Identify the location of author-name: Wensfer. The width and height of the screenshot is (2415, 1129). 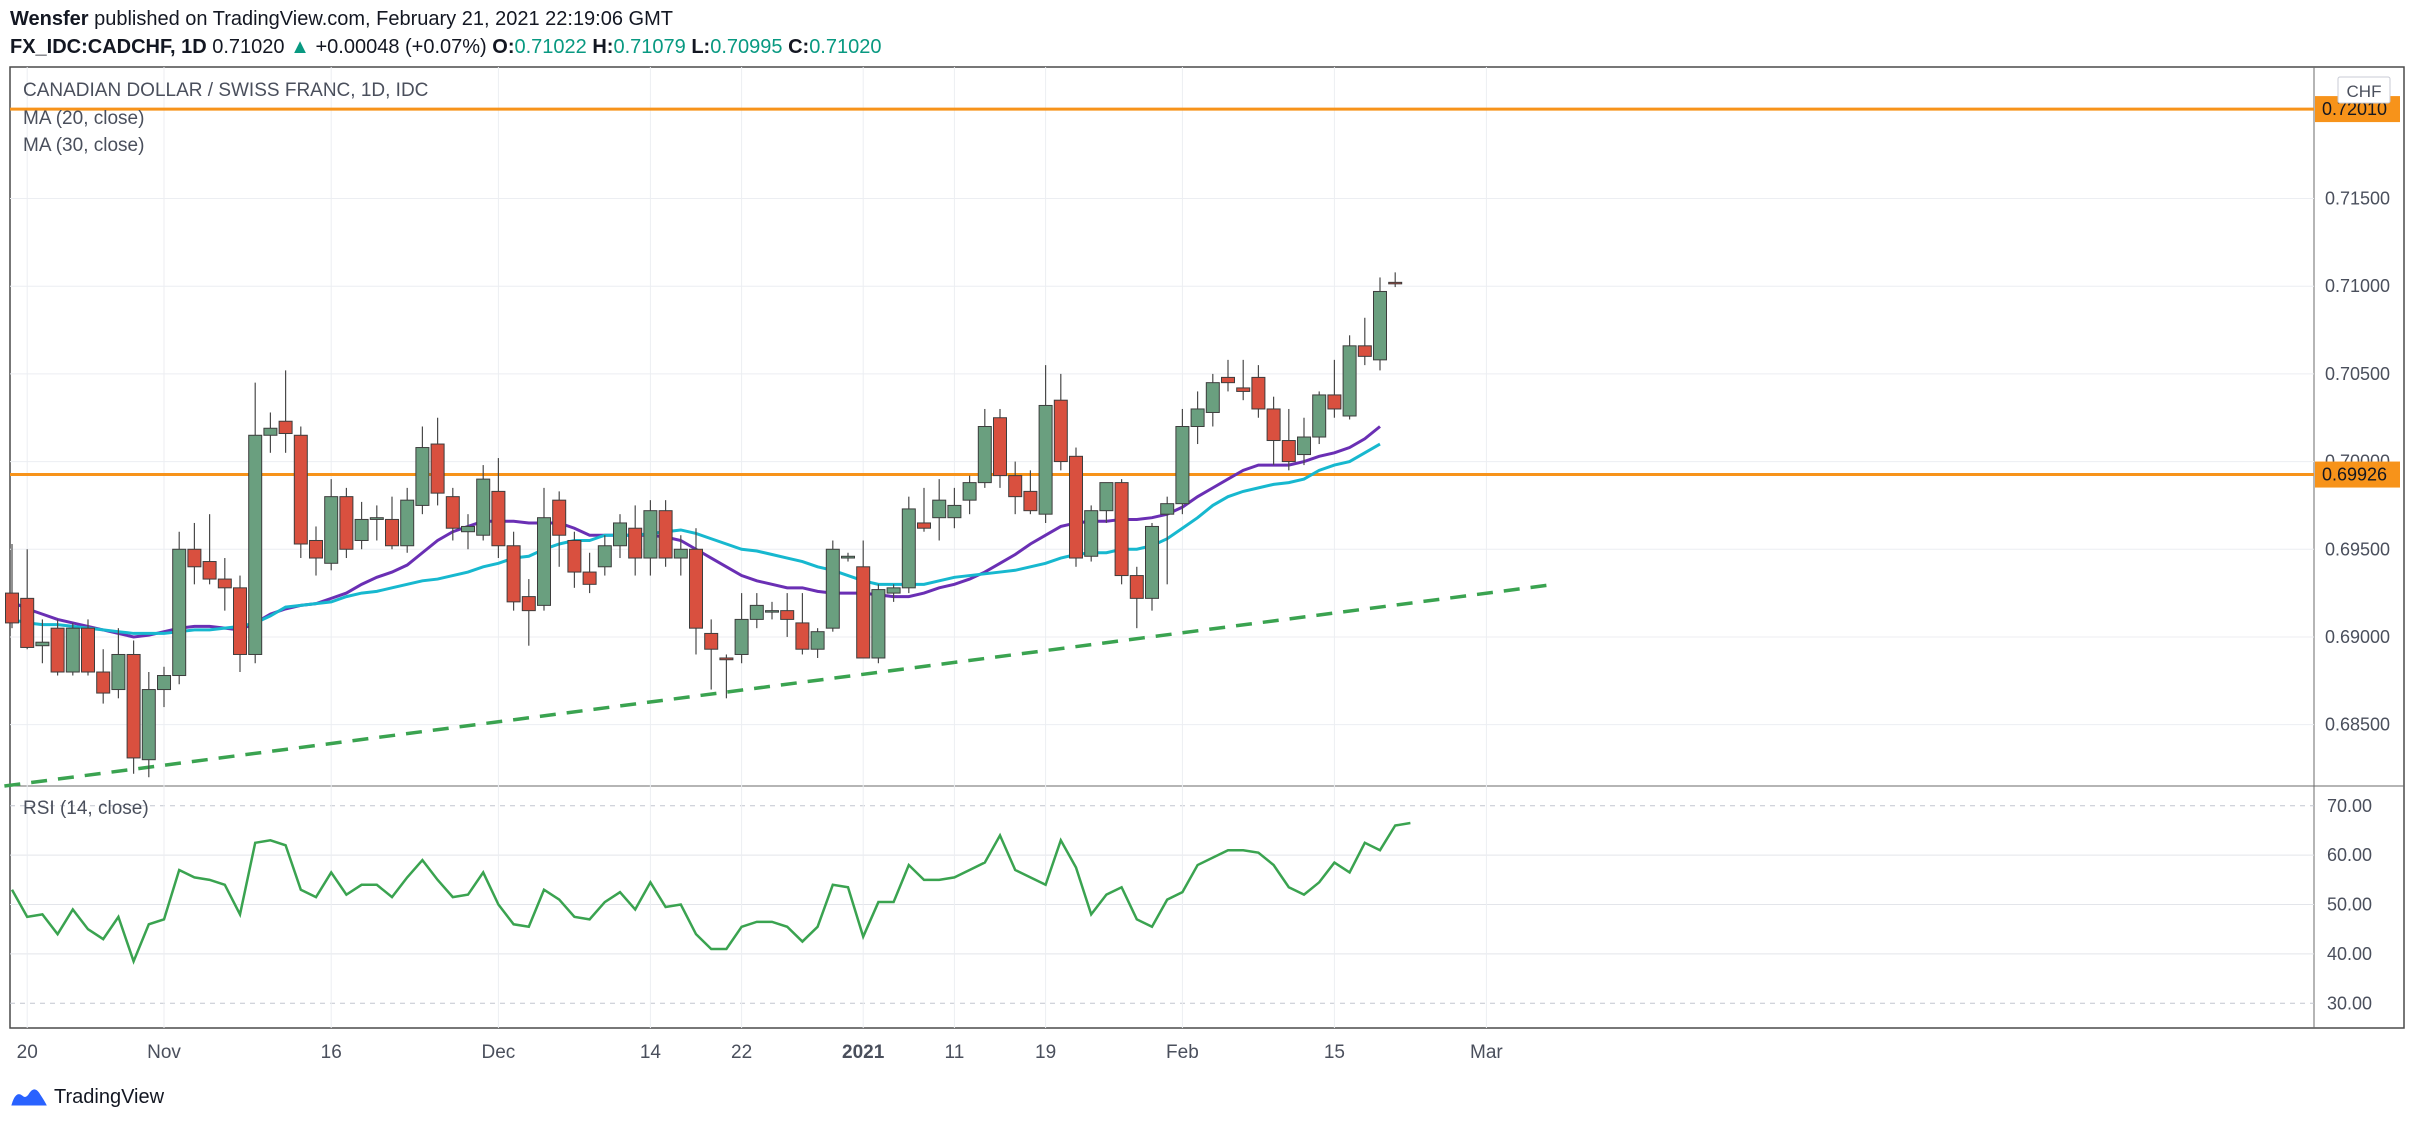
(49, 19).